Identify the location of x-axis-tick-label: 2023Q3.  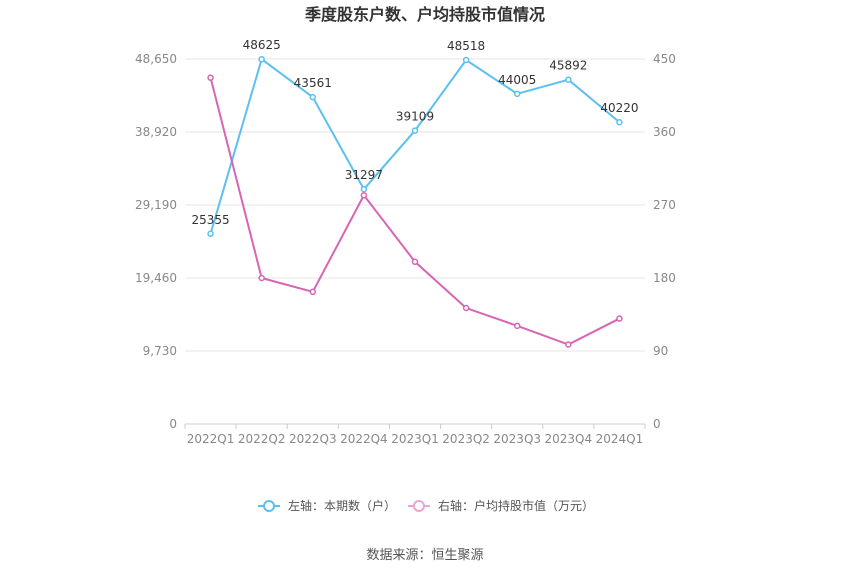
(517, 439).